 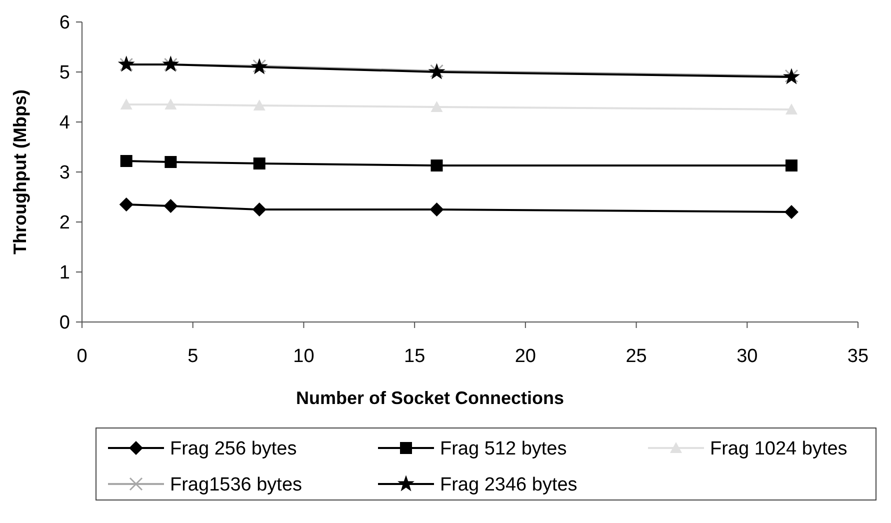 I want to click on y-tick-label: 0, so click(x=64, y=323).